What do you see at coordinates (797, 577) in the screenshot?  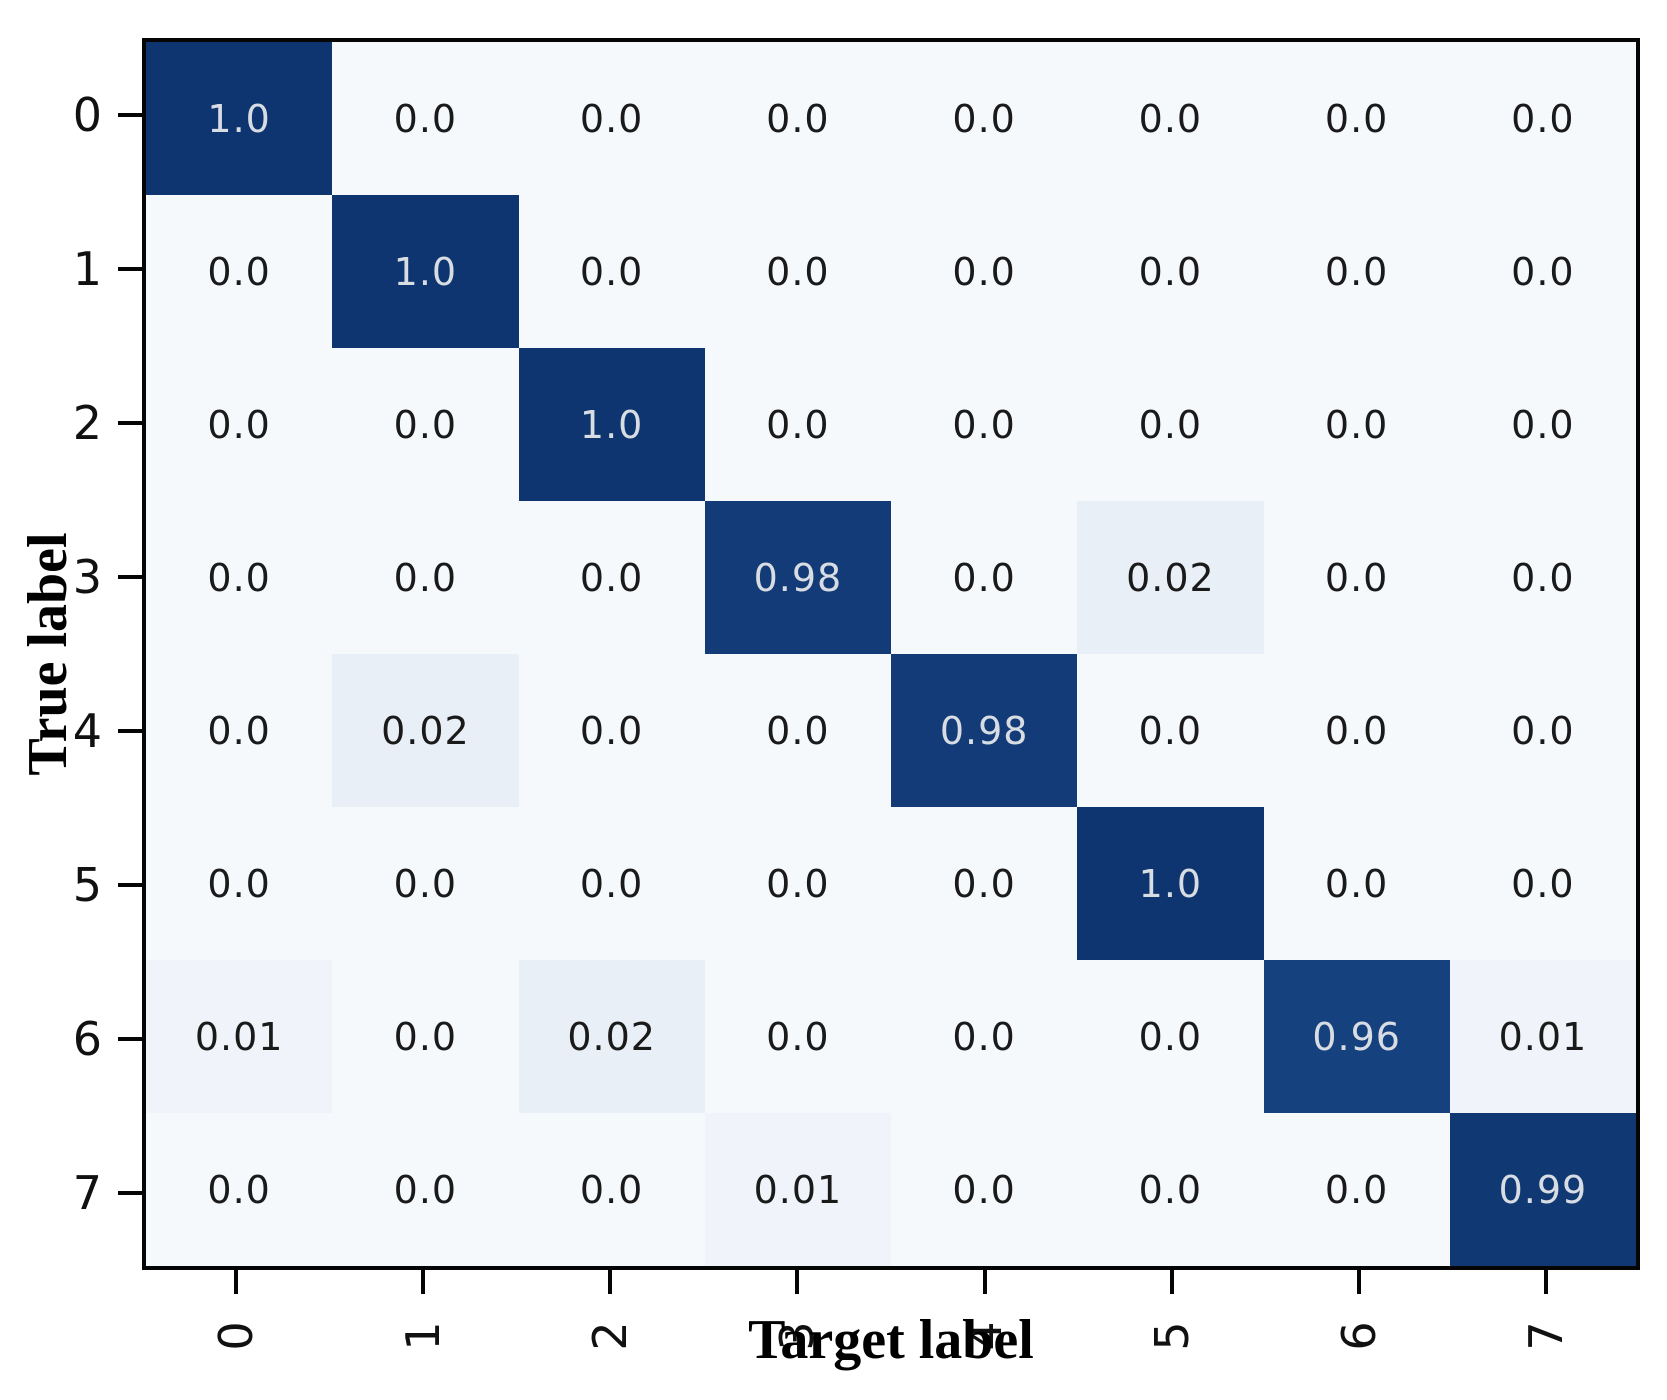 I see `matrix-cell-r3-c3: 0.98` at bounding box center [797, 577].